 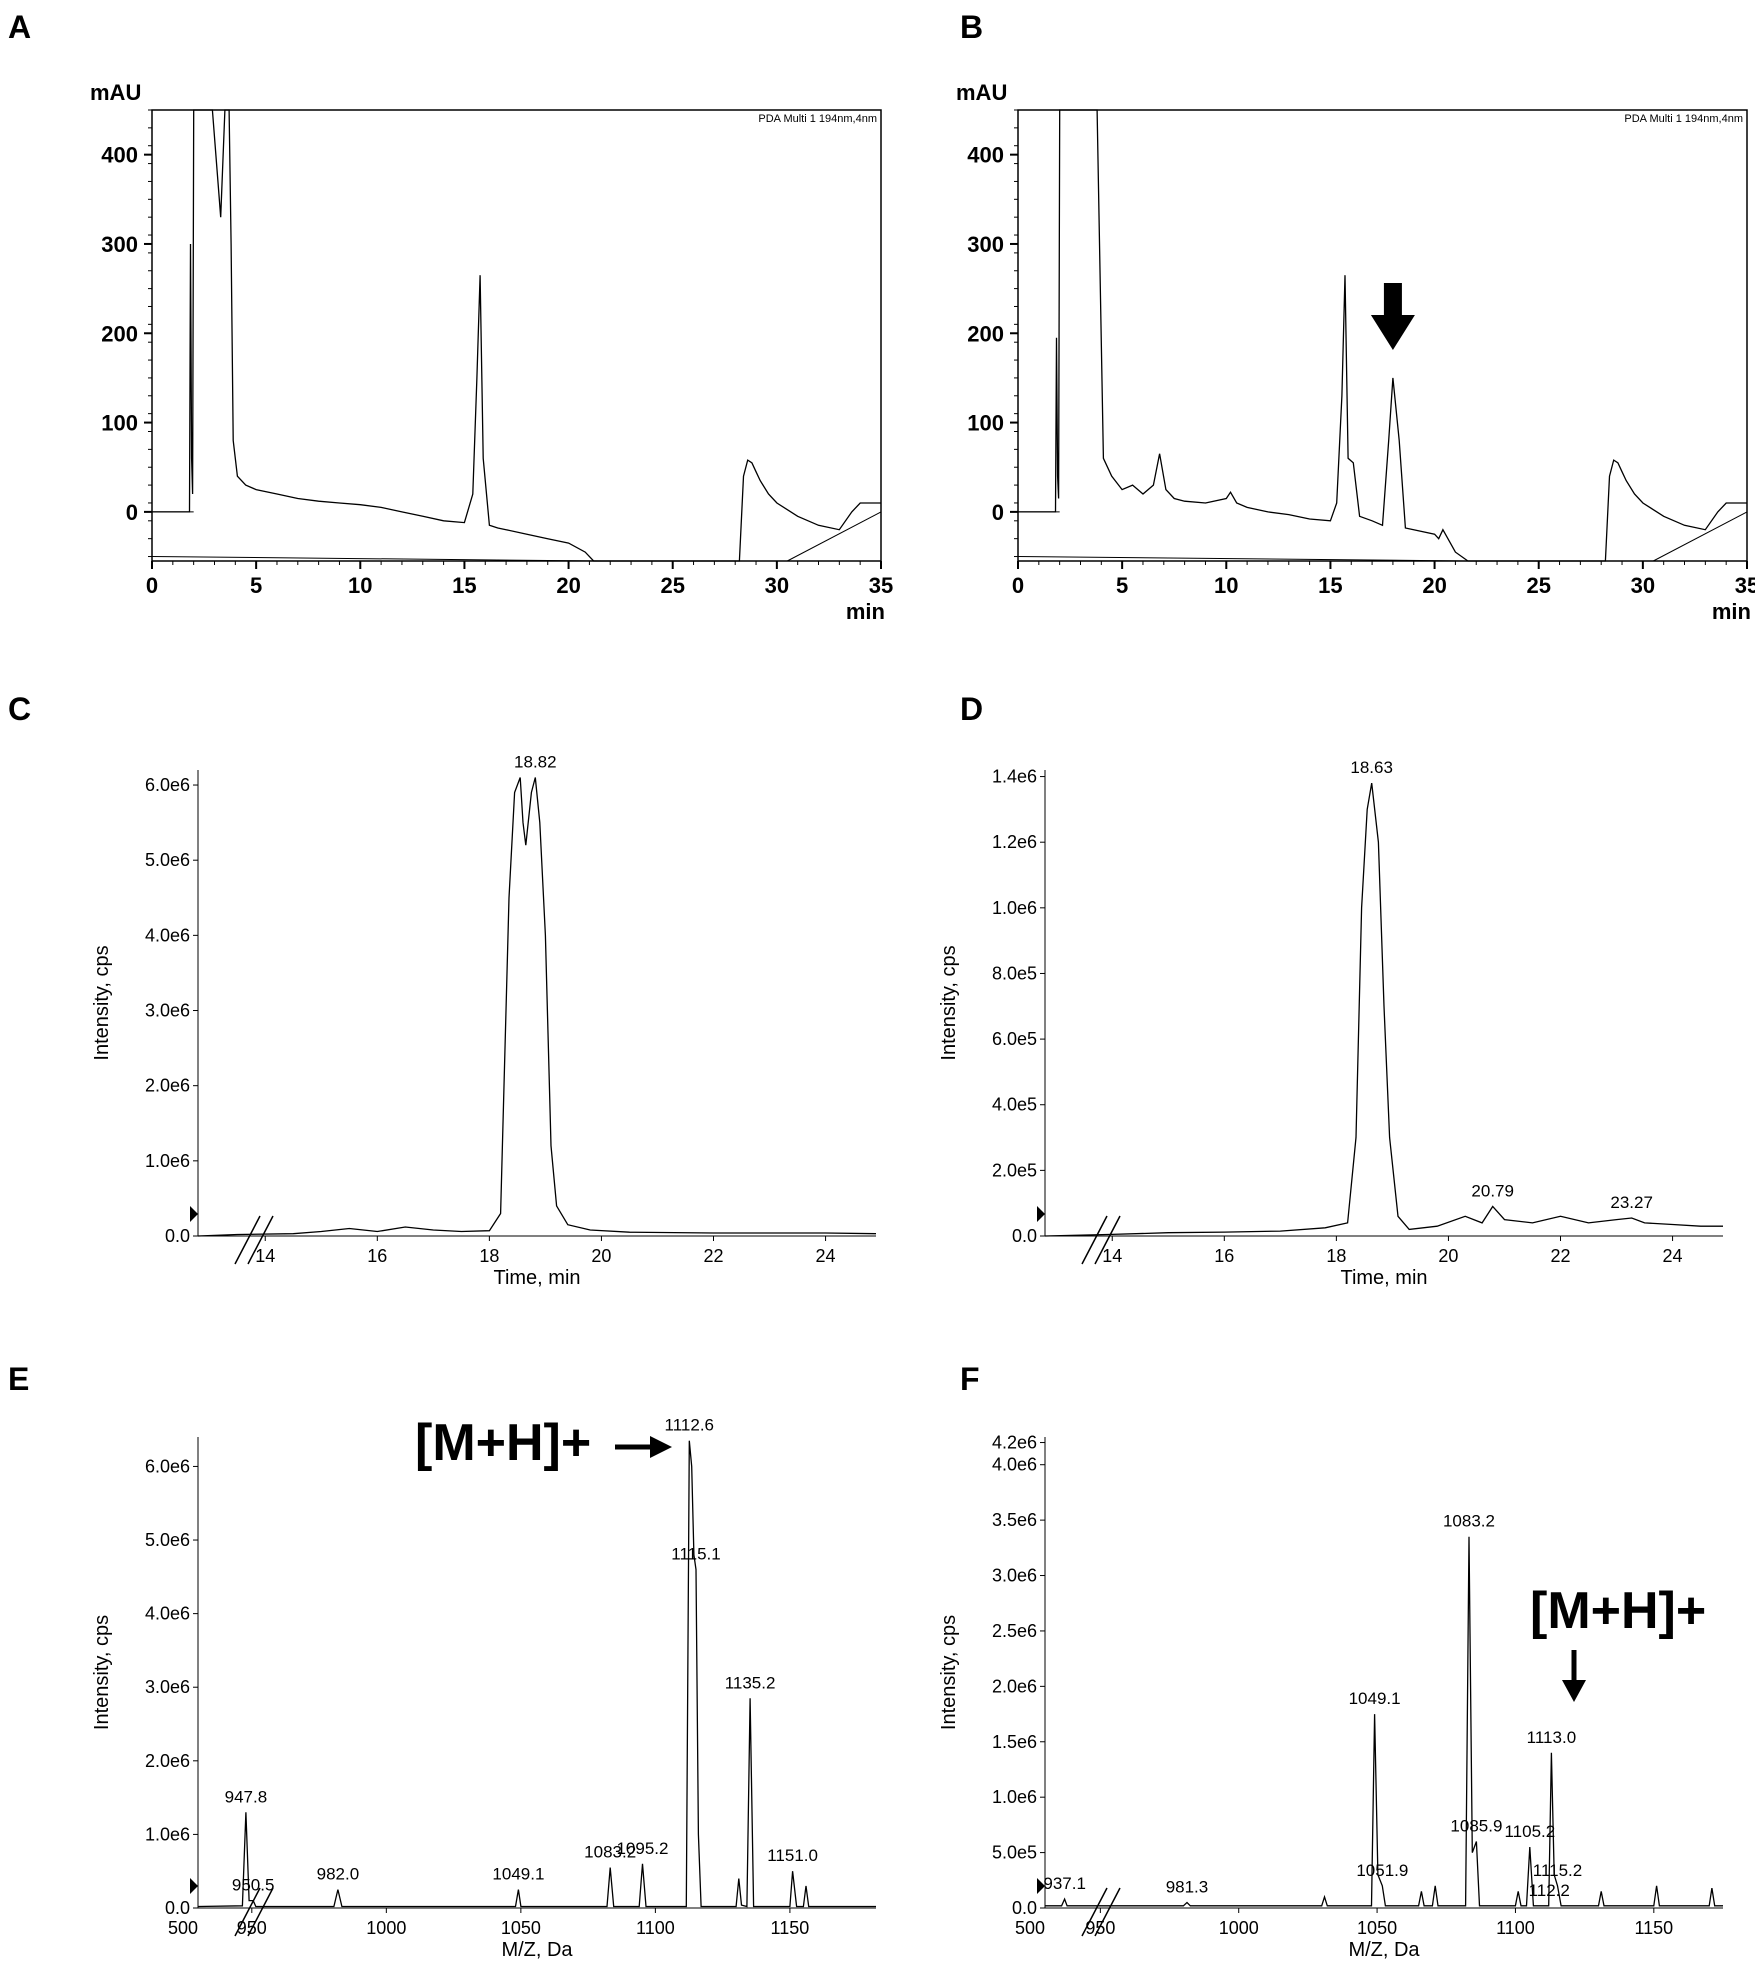 I want to click on y-tick-label: 0.0, so click(x=177, y=1236).